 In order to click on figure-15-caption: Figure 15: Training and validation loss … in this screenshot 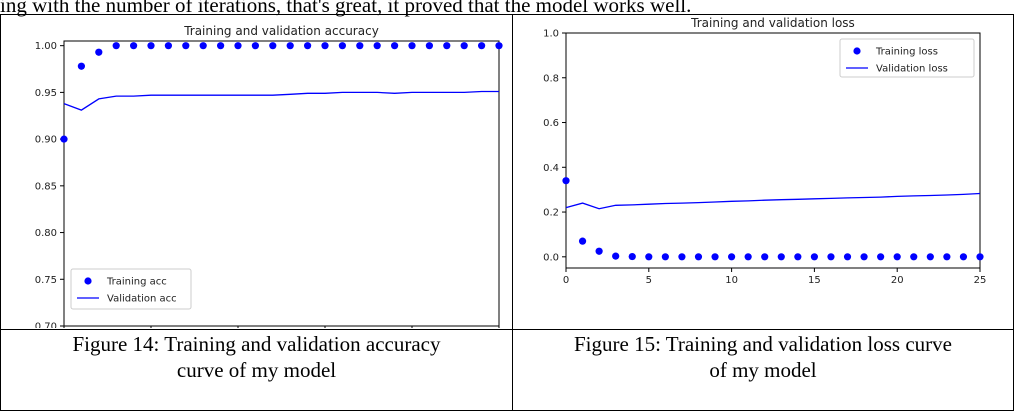, I will do `click(763, 371)`.